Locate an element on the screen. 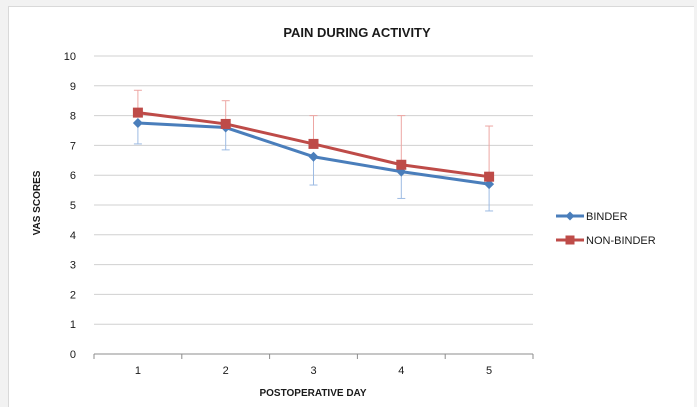 This screenshot has height=407, width=697. y-tick-label: 10 is located at coordinates (70, 57).